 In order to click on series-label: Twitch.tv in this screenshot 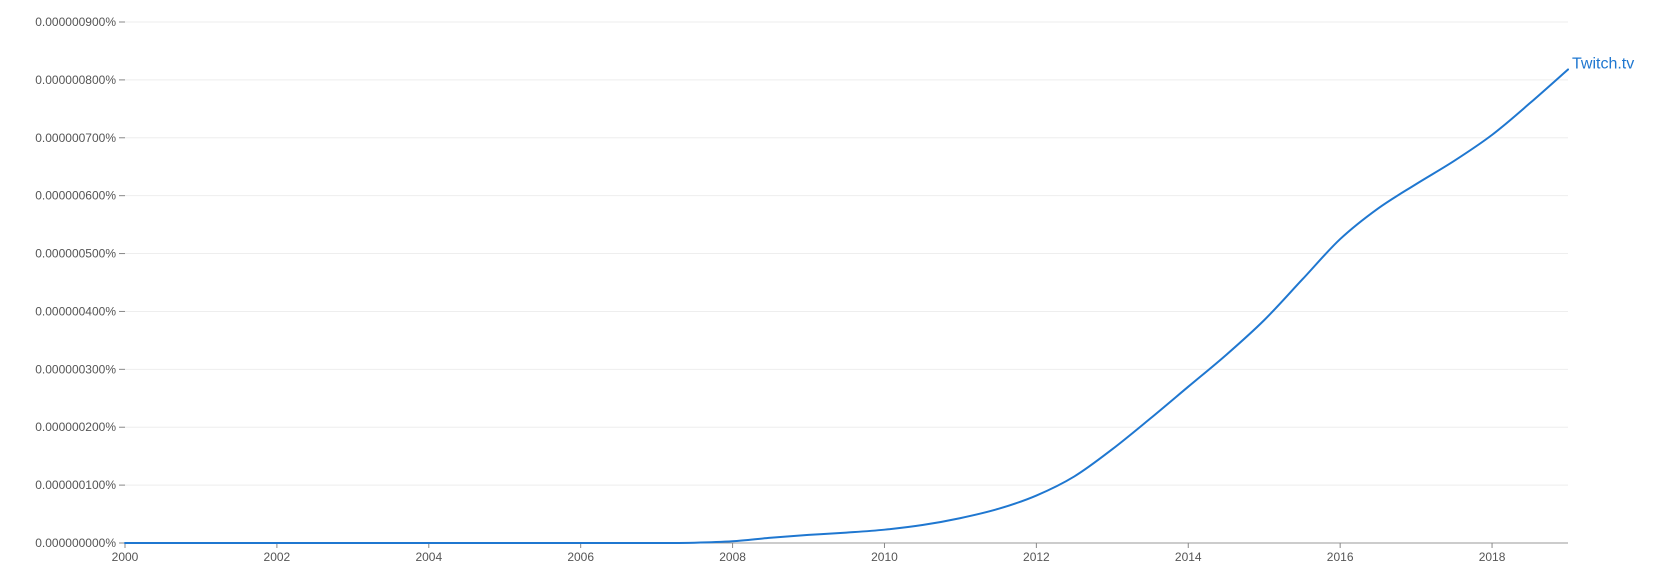, I will do `click(1603, 63)`.